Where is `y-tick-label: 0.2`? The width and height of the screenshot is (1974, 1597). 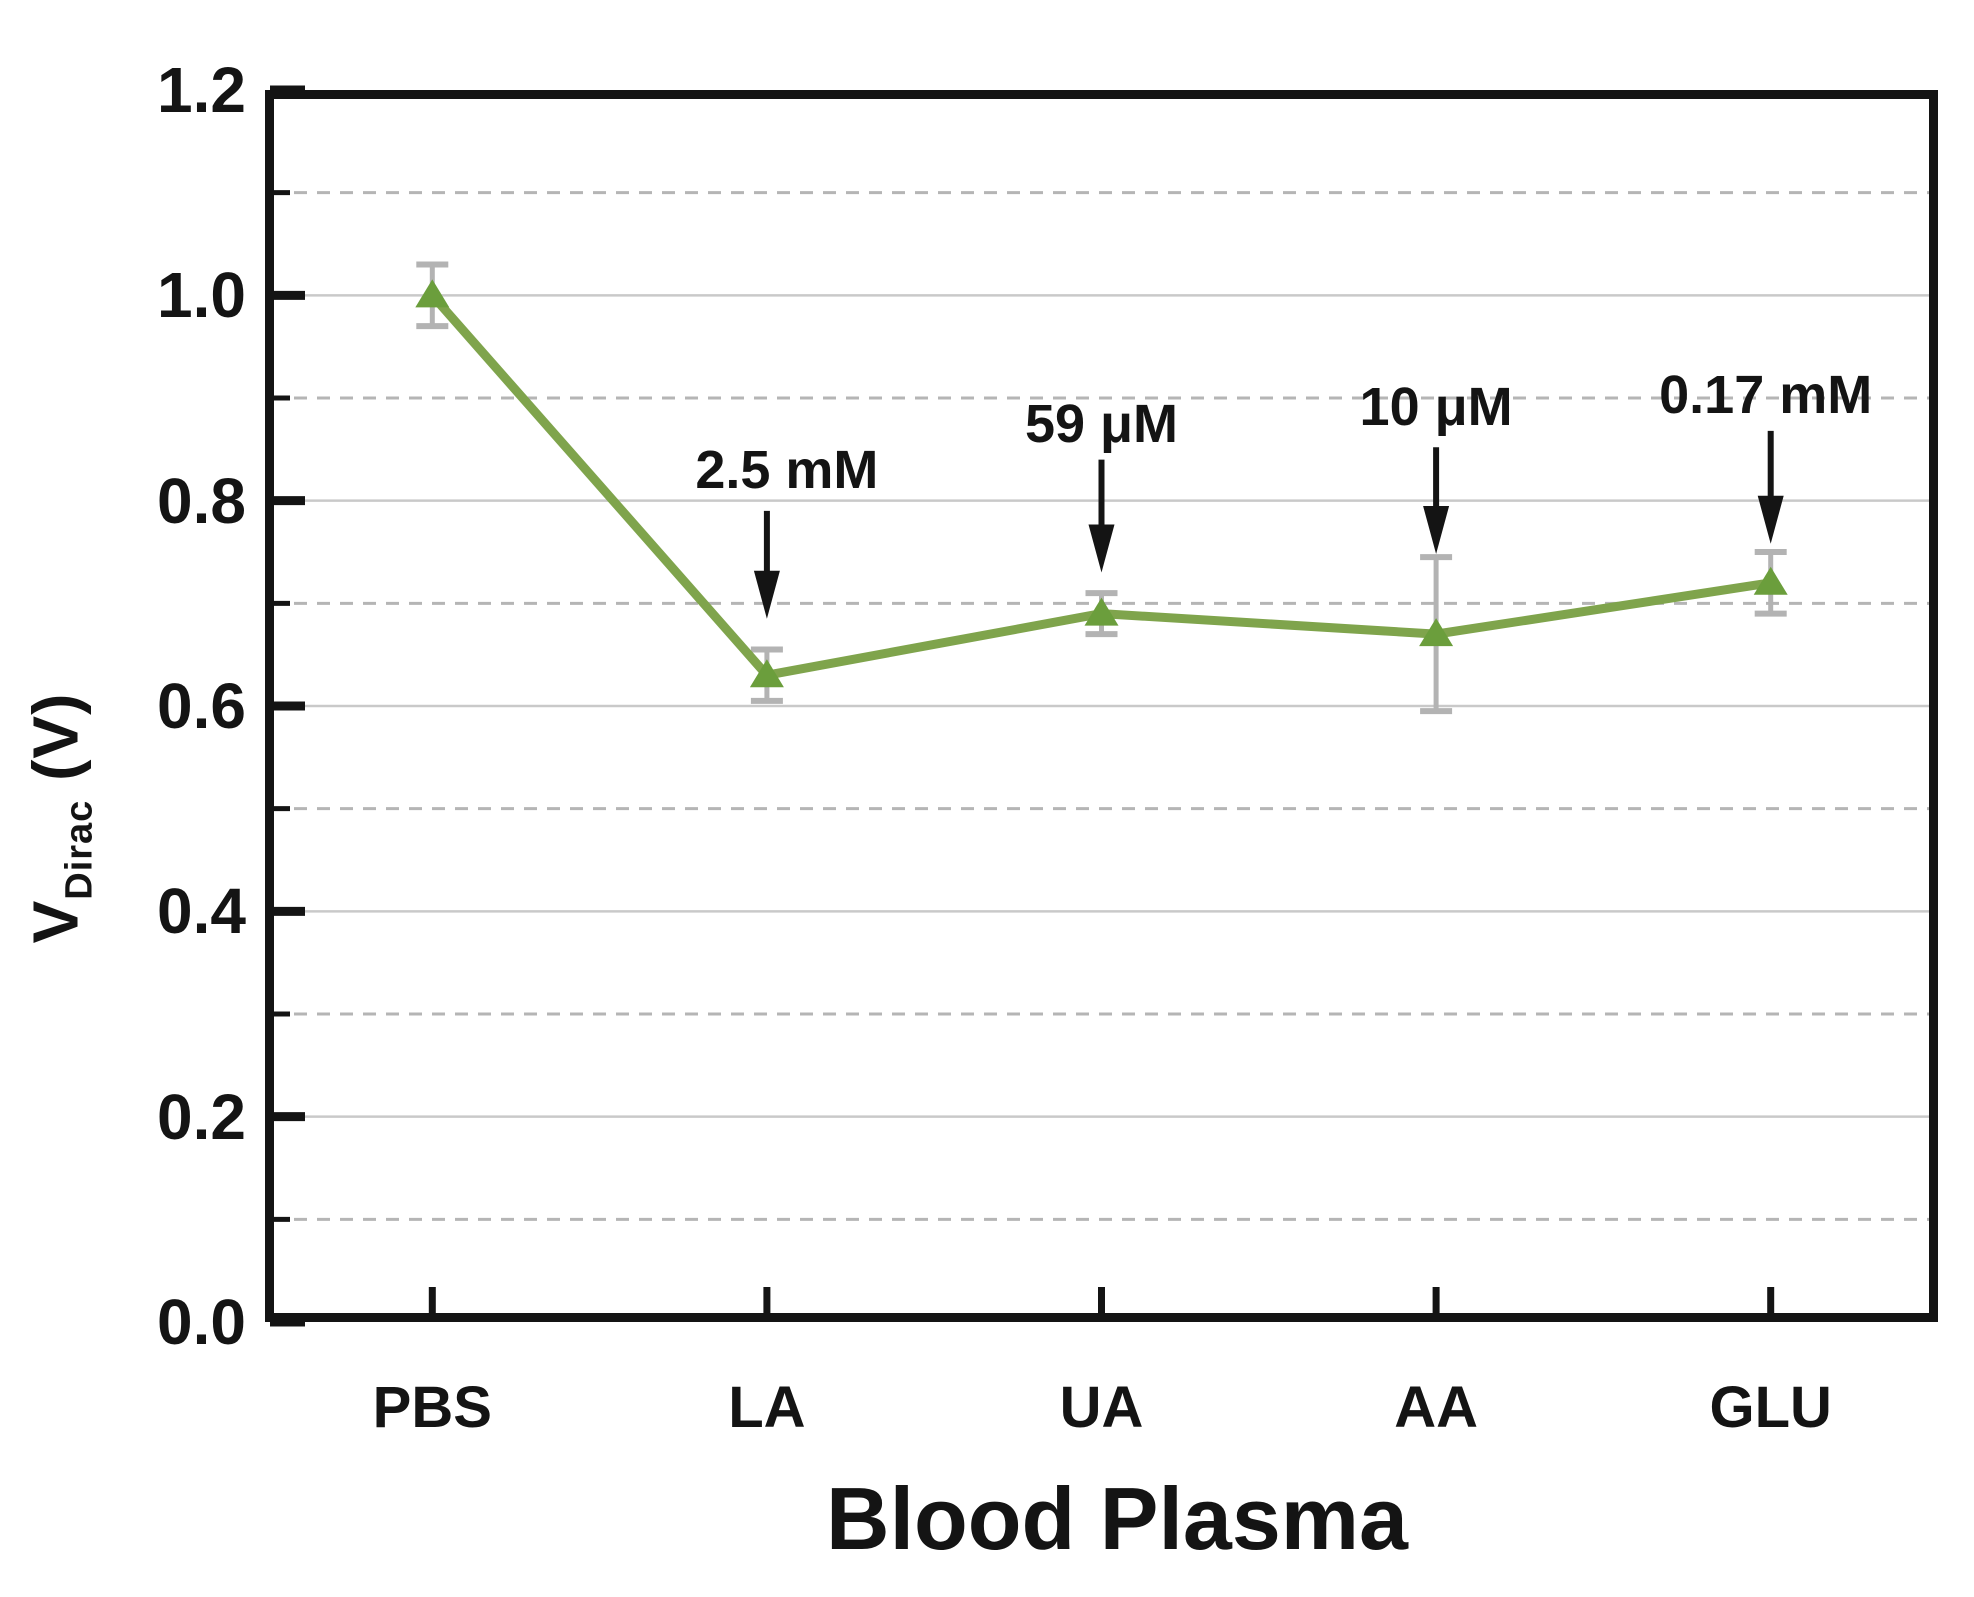
y-tick-label: 0.2 is located at coordinates (201, 1116).